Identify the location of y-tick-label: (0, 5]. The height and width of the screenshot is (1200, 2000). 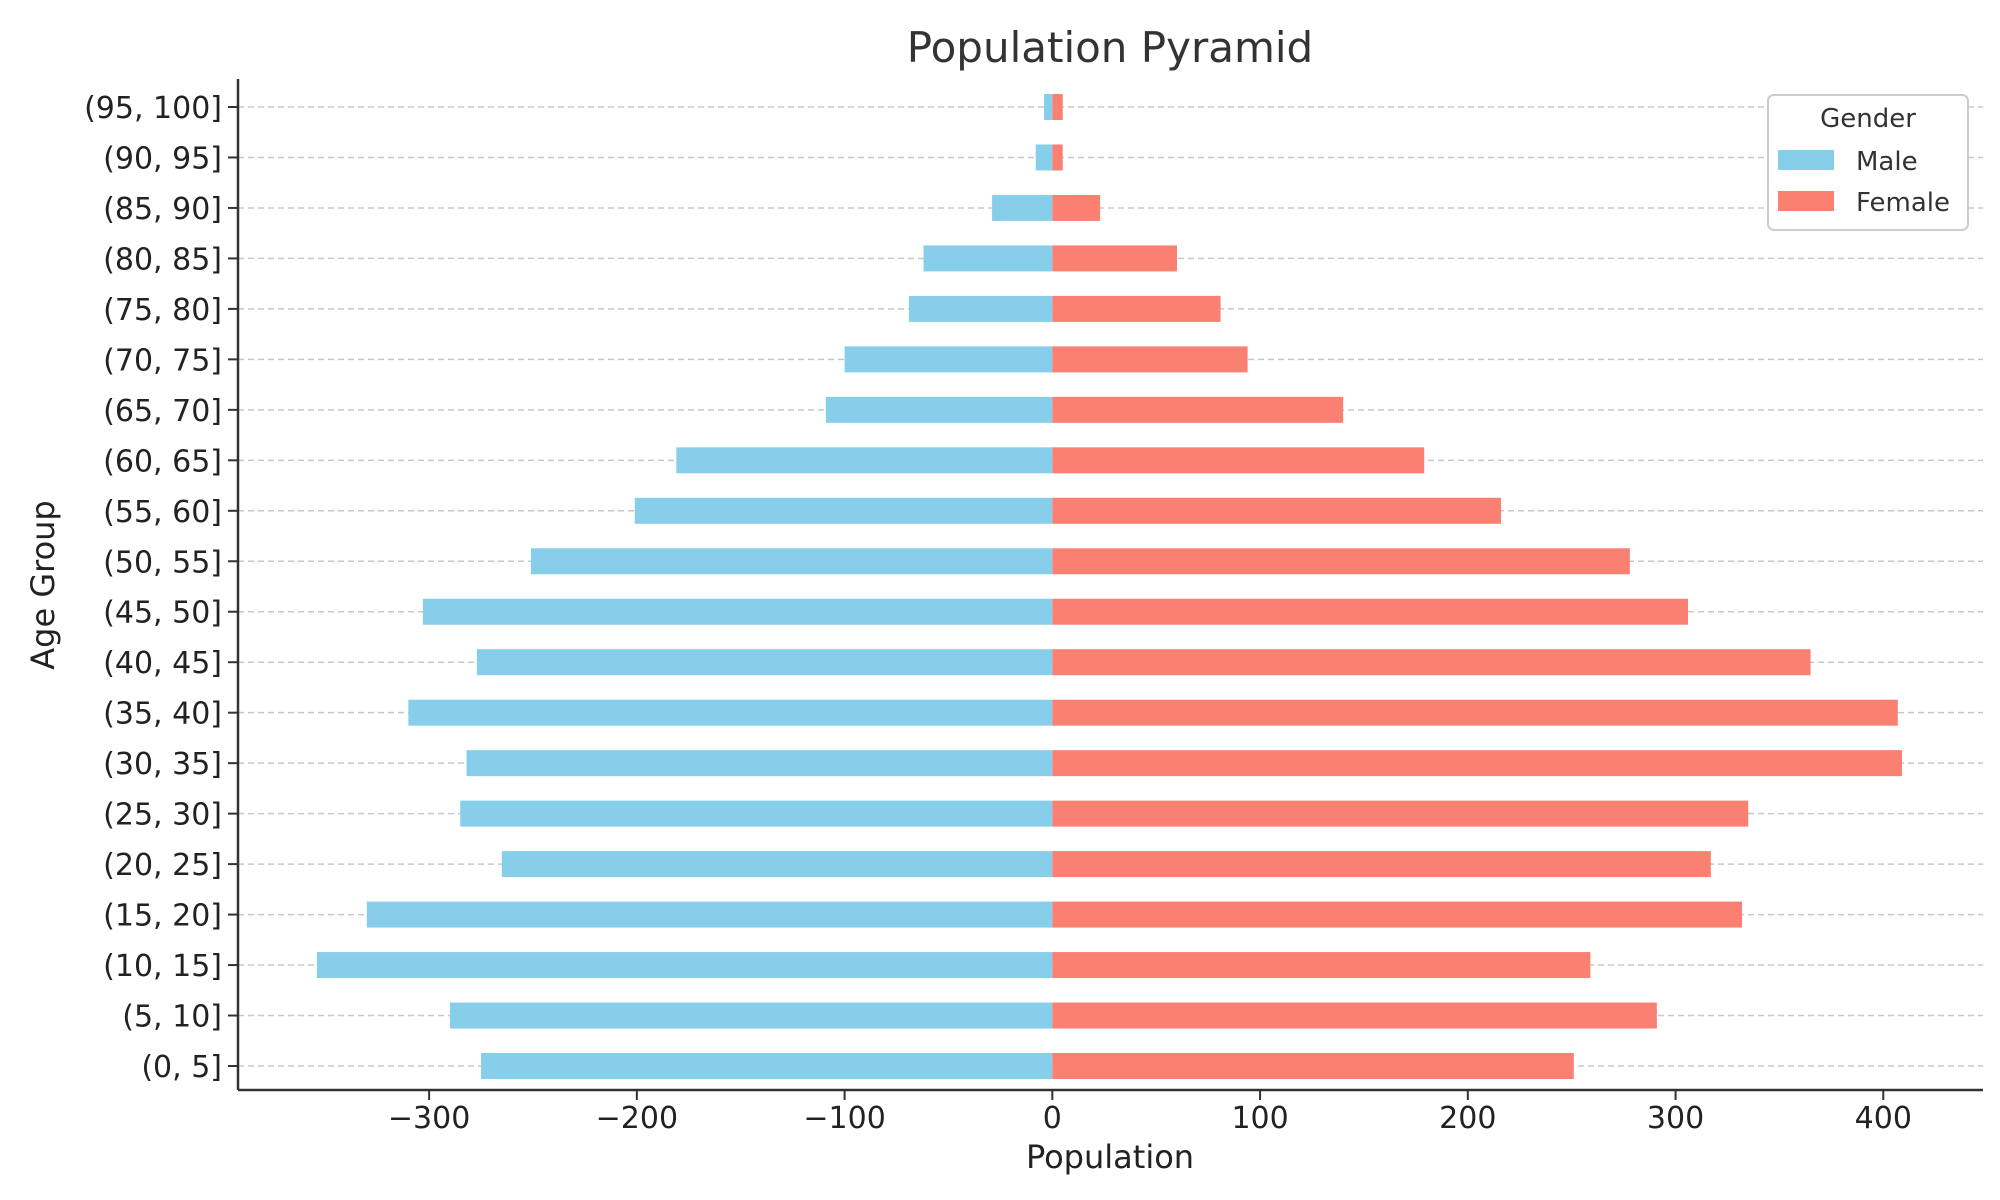
(181, 1067).